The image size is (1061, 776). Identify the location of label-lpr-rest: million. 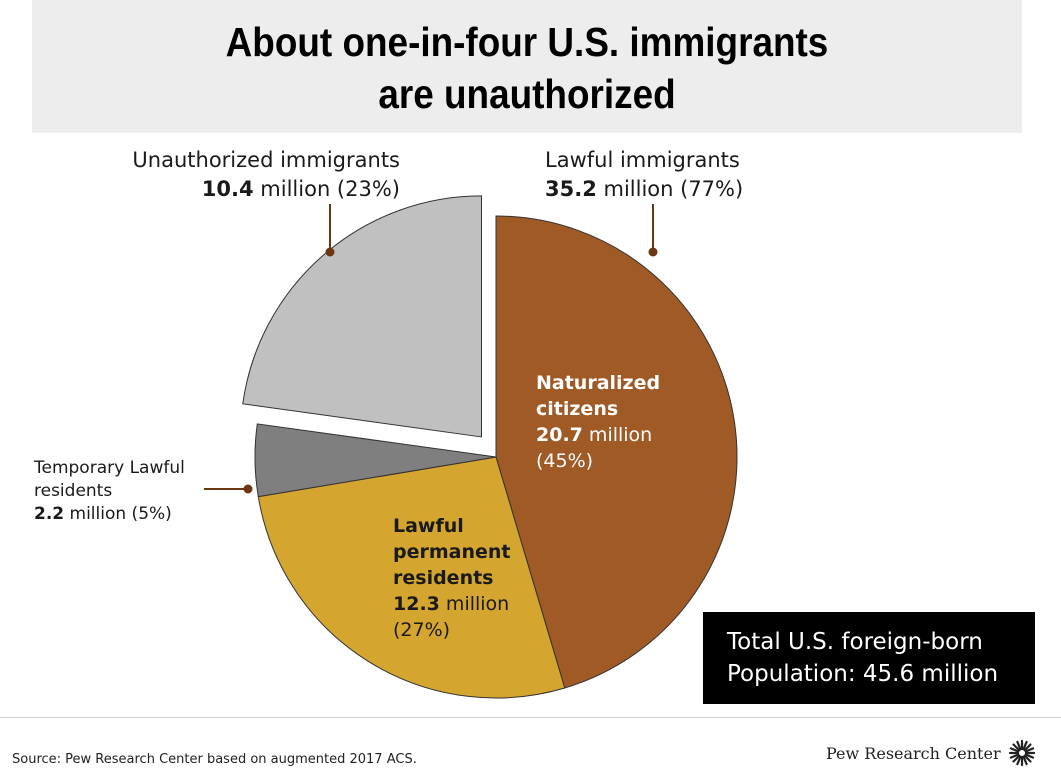
(474, 604).